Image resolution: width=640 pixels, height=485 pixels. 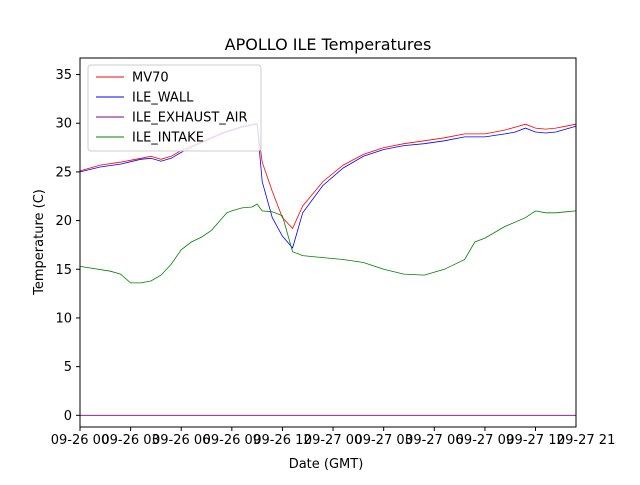 I want to click on x-tick-label: 09-26 12, so click(x=282, y=440).